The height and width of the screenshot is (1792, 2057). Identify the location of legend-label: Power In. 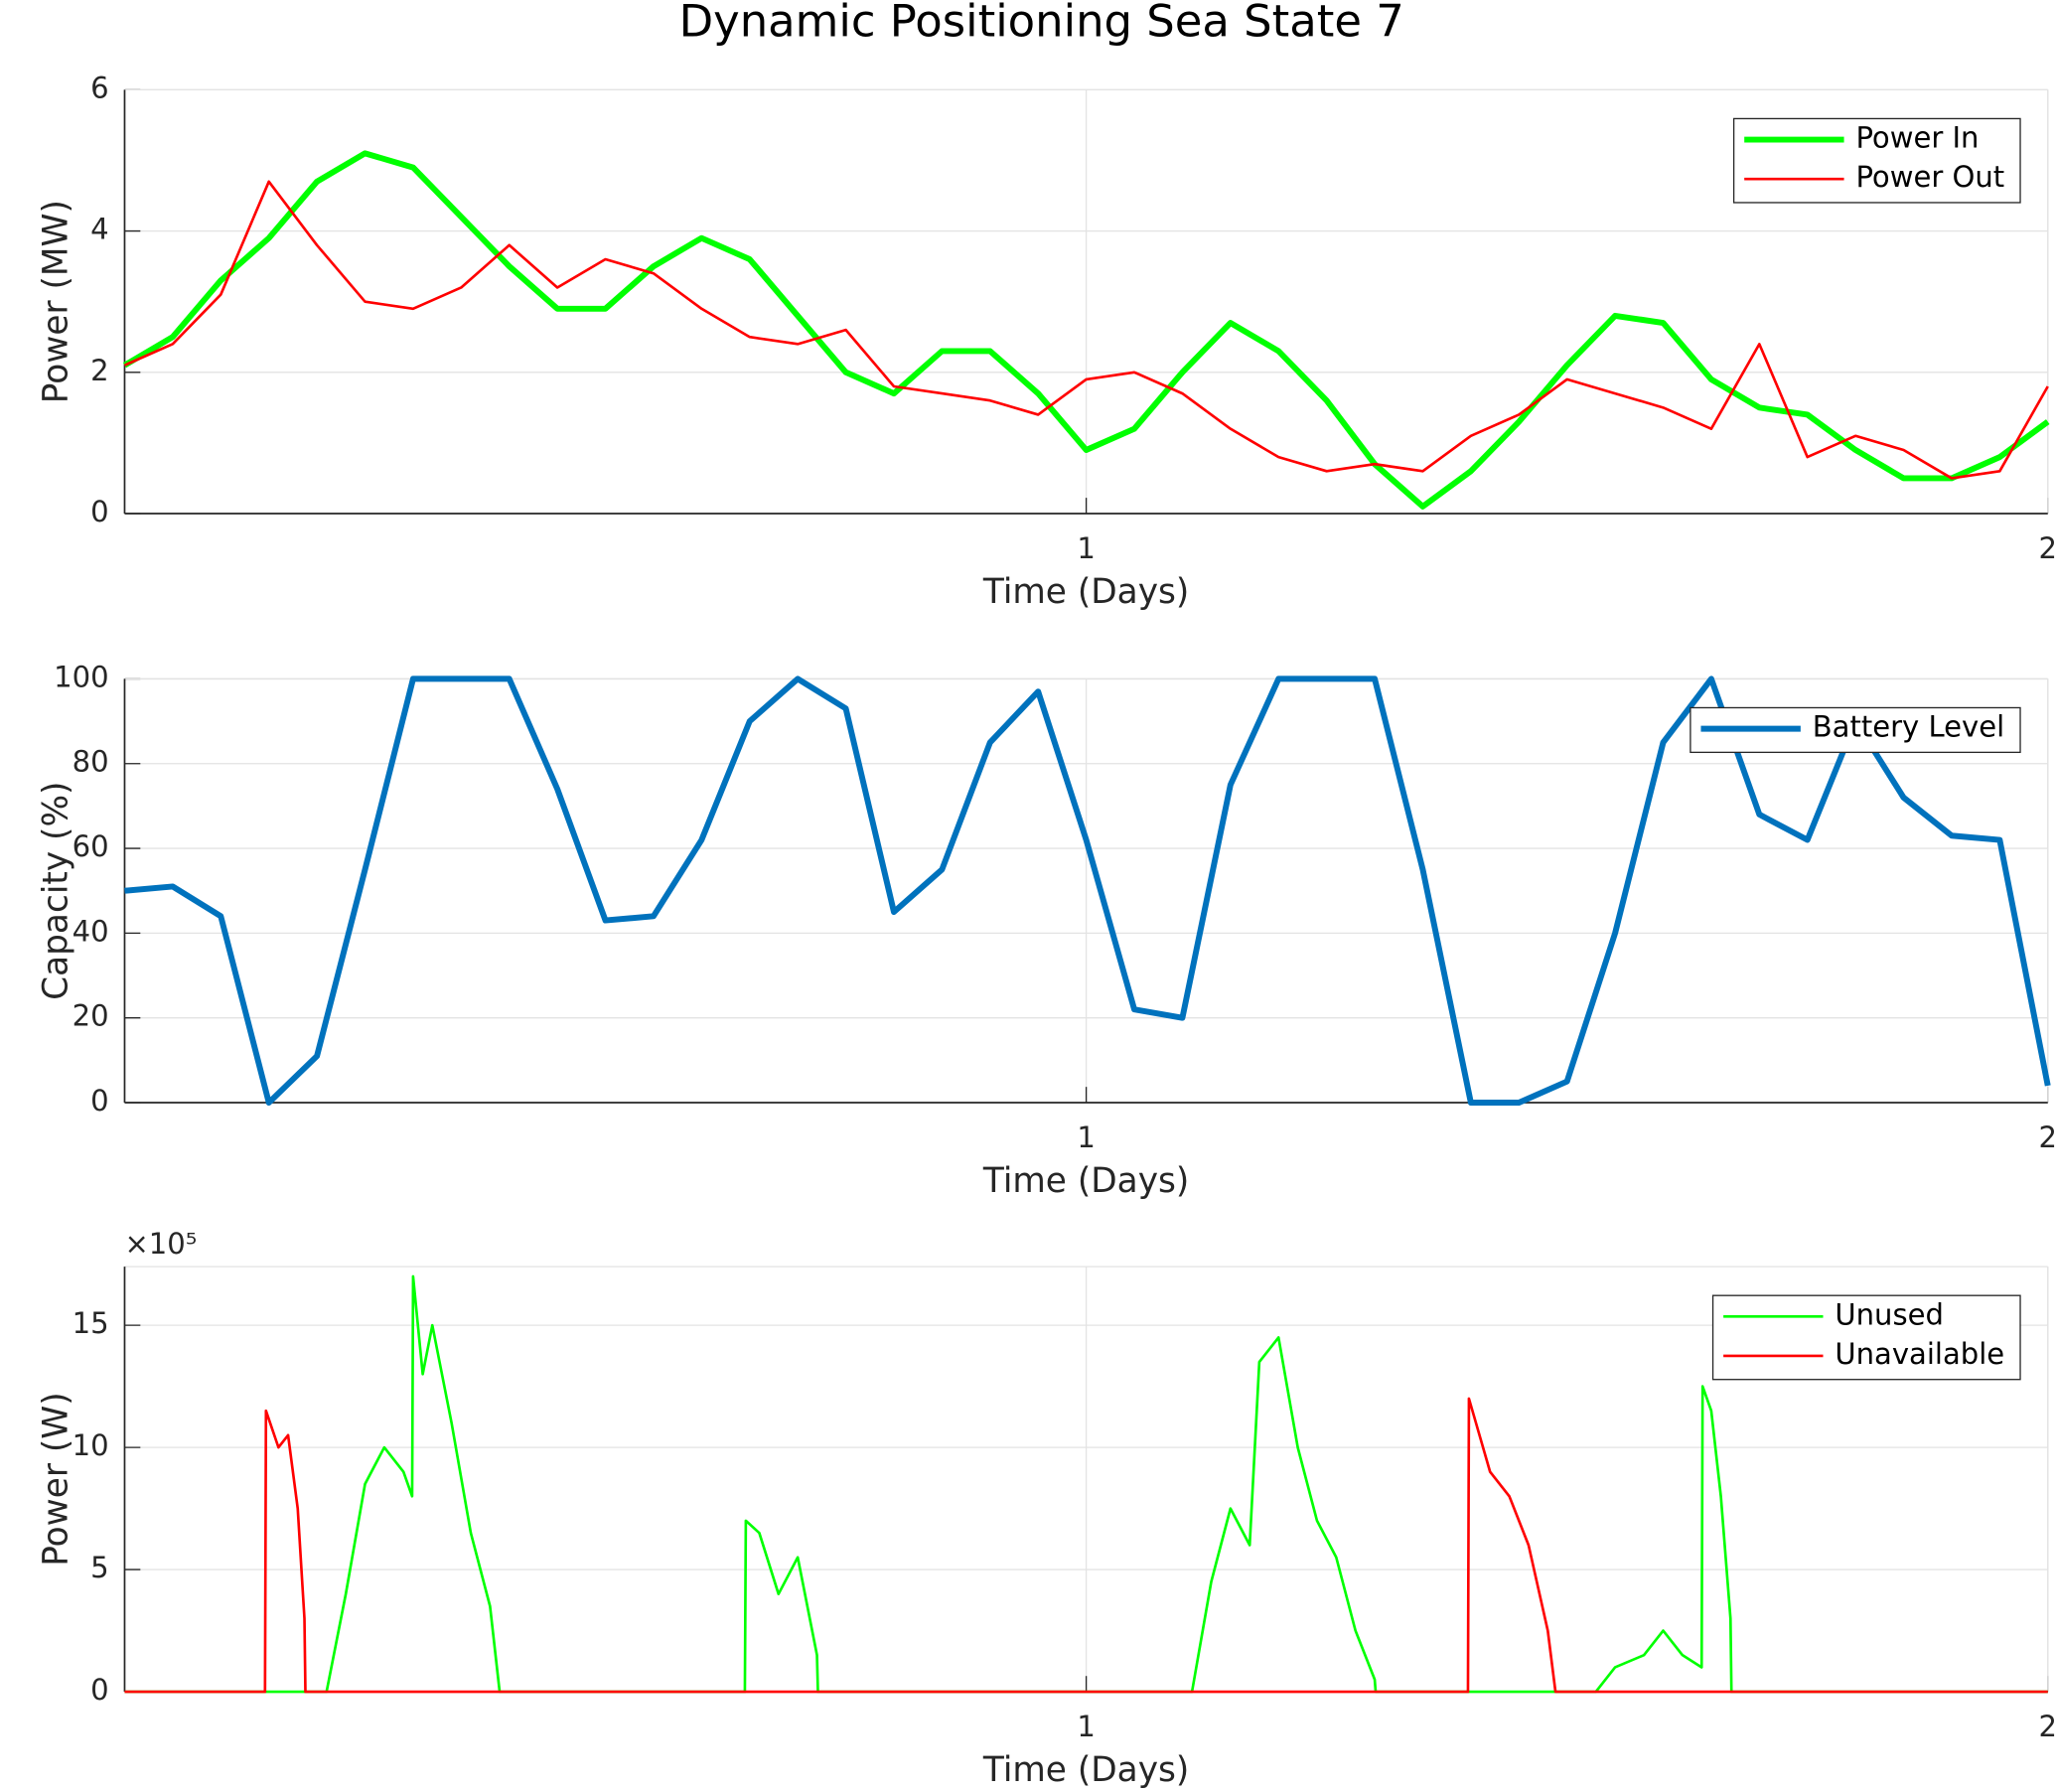
(1917, 138).